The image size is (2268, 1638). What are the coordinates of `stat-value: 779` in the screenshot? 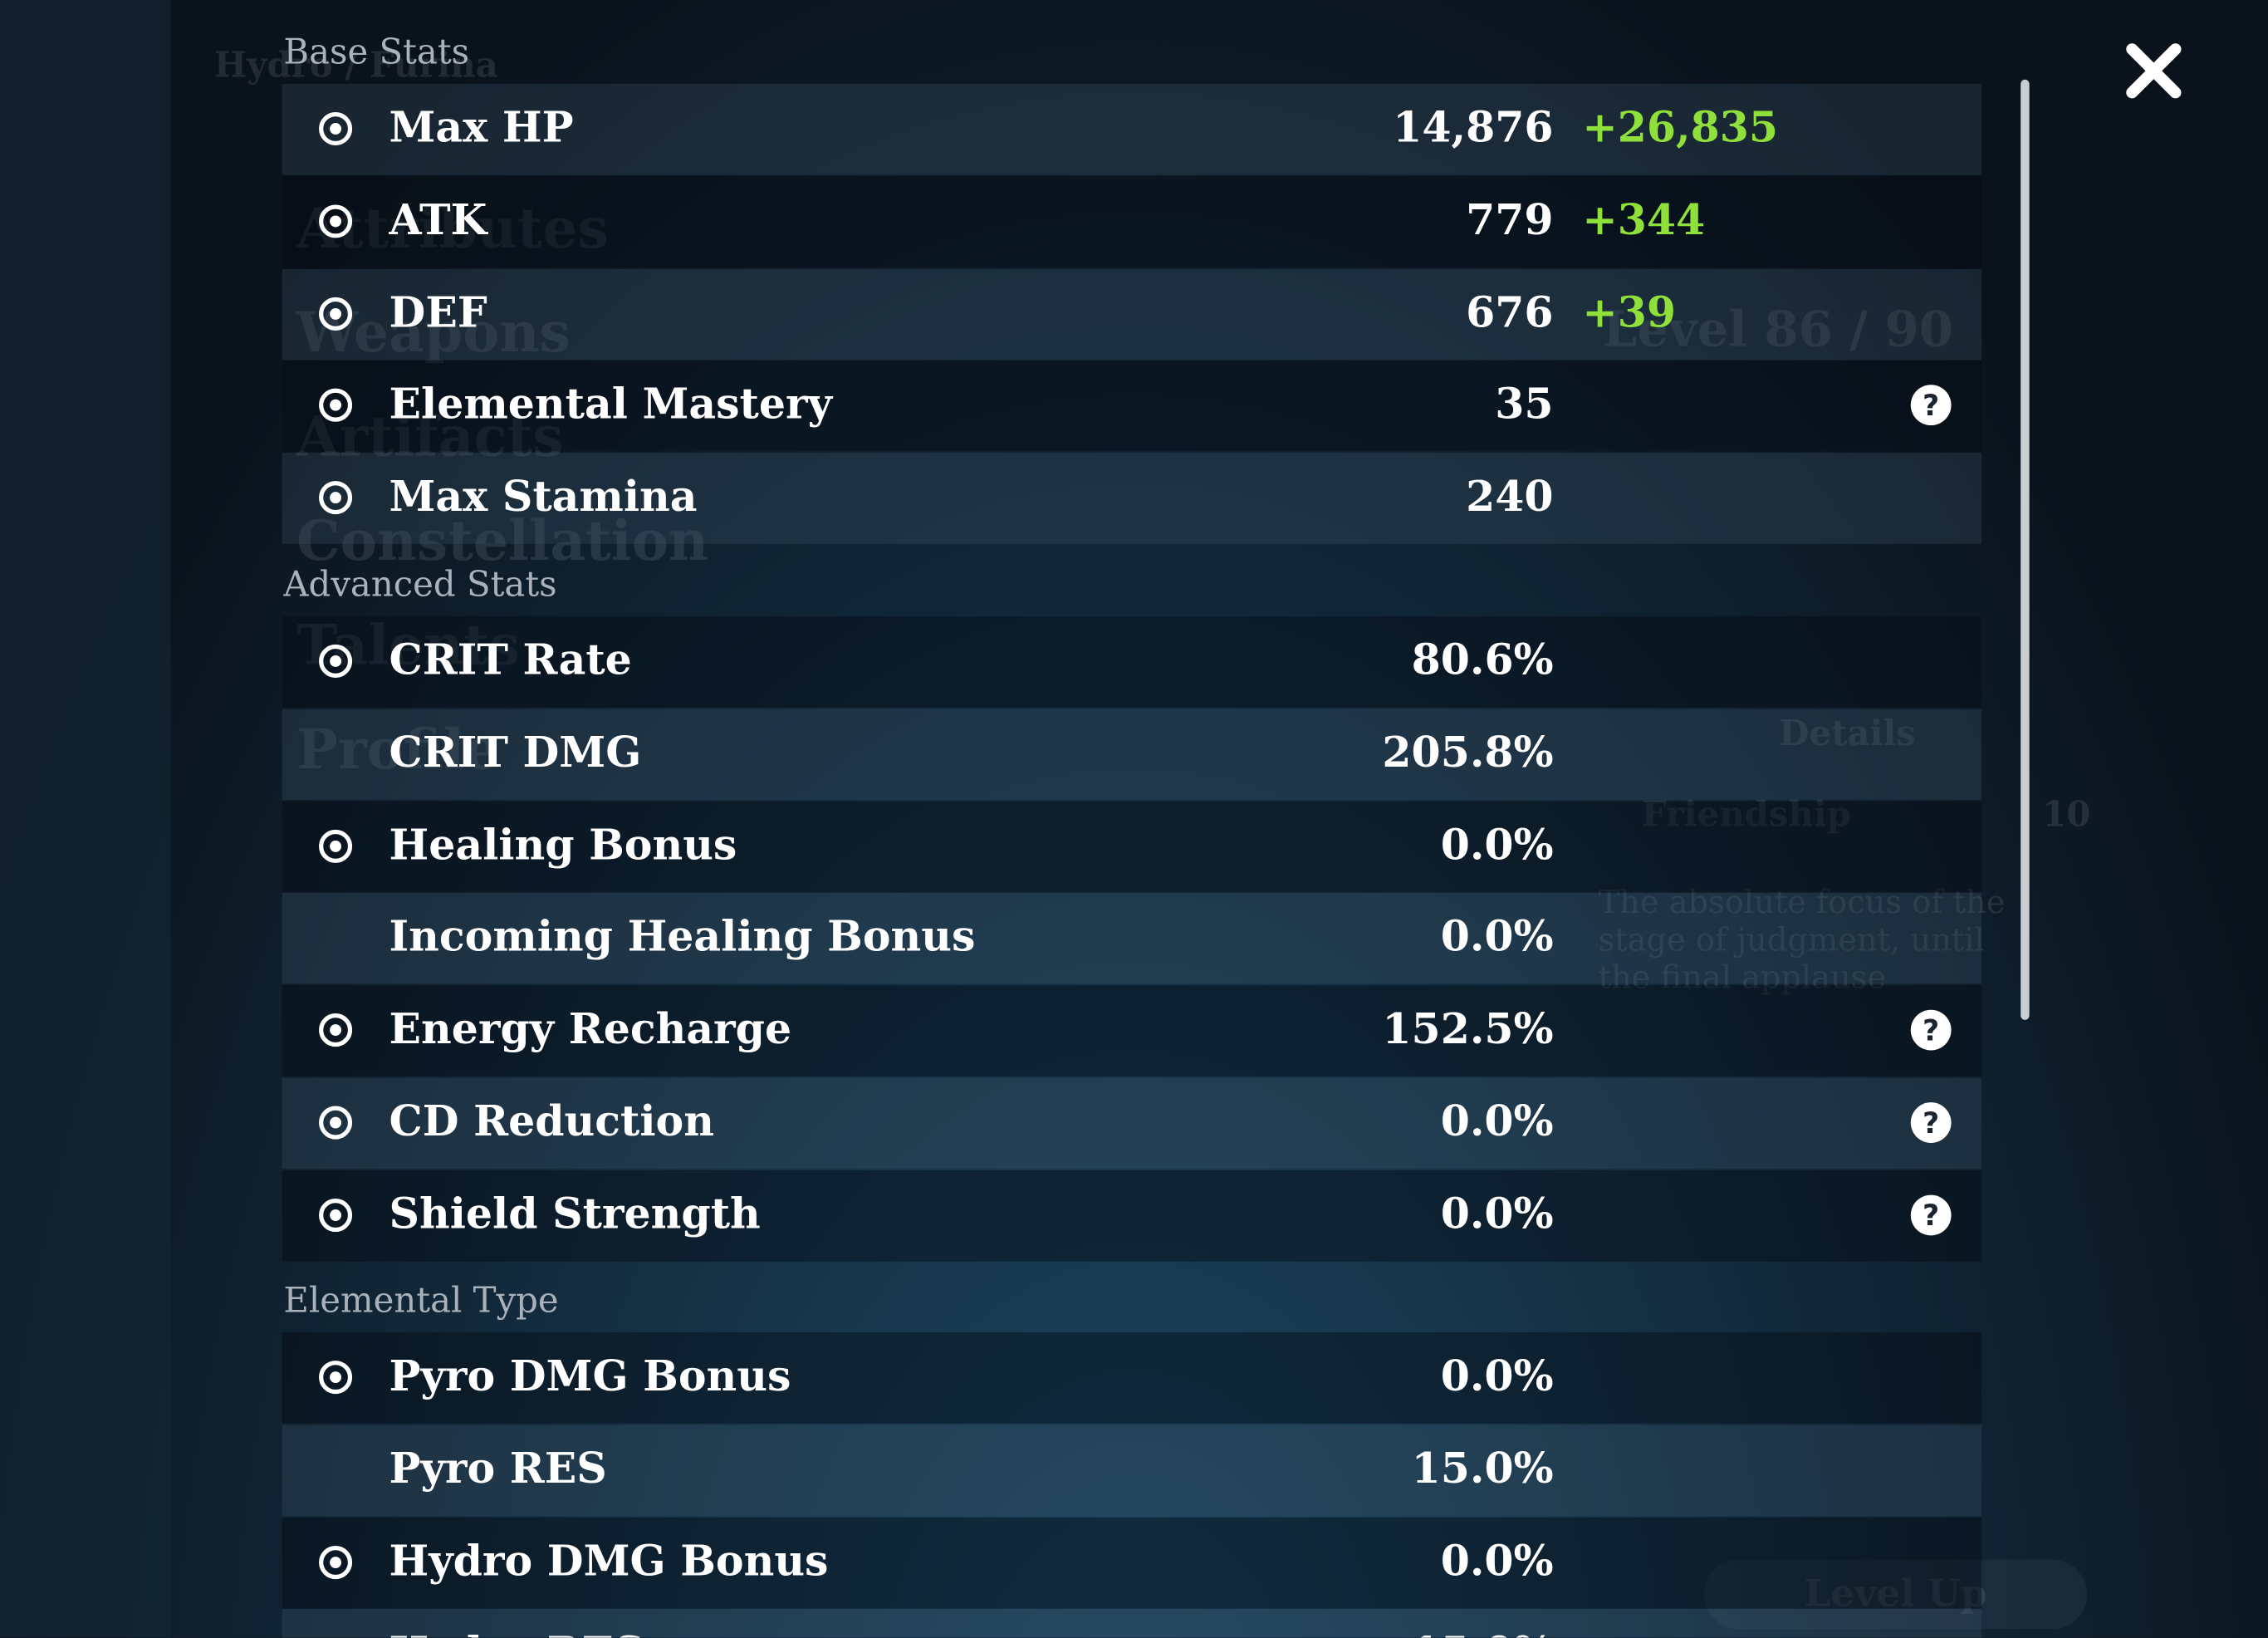 It's located at (1510, 219).